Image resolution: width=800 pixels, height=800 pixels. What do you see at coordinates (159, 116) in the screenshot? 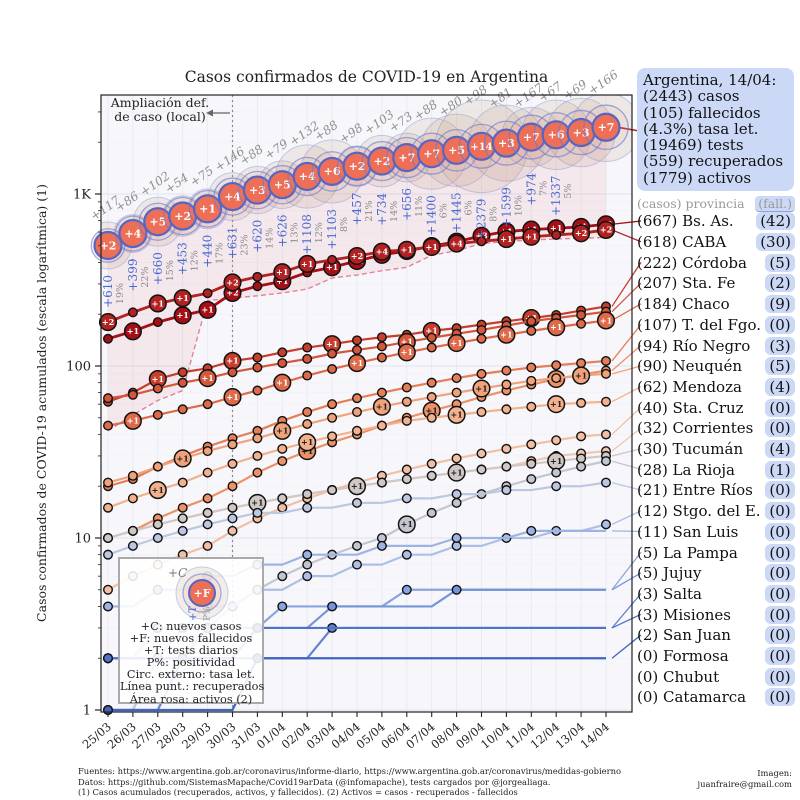
I see `annotation-line2: de caso (local)` at bounding box center [159, 116].